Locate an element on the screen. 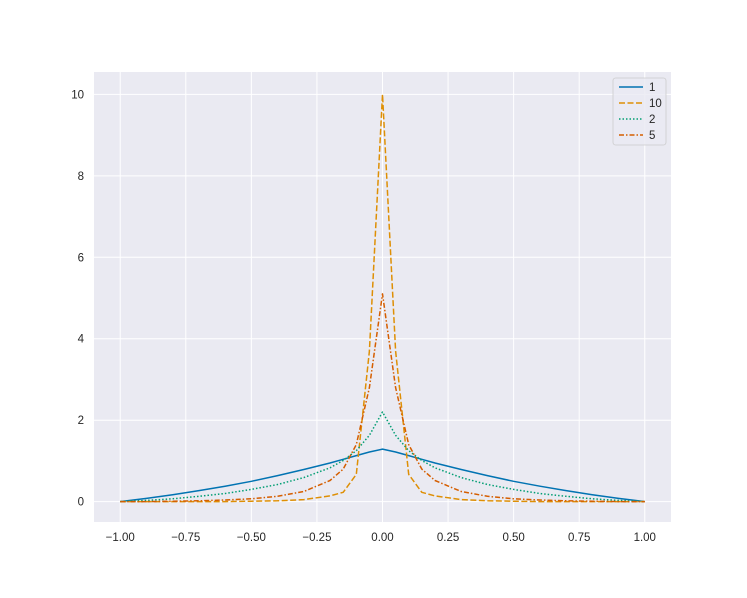  y-tick-label: 10 is located at coordinates (77, 95).